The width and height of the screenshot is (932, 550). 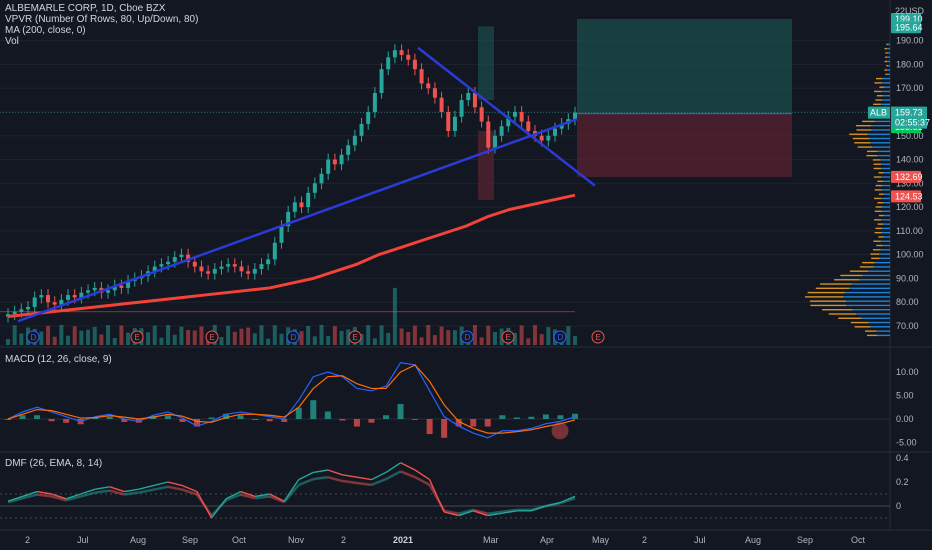 What do you see at coordinates (239, 540) in the screenshot?
I see `time-tick: Oct` at bounding box center [239, 540].